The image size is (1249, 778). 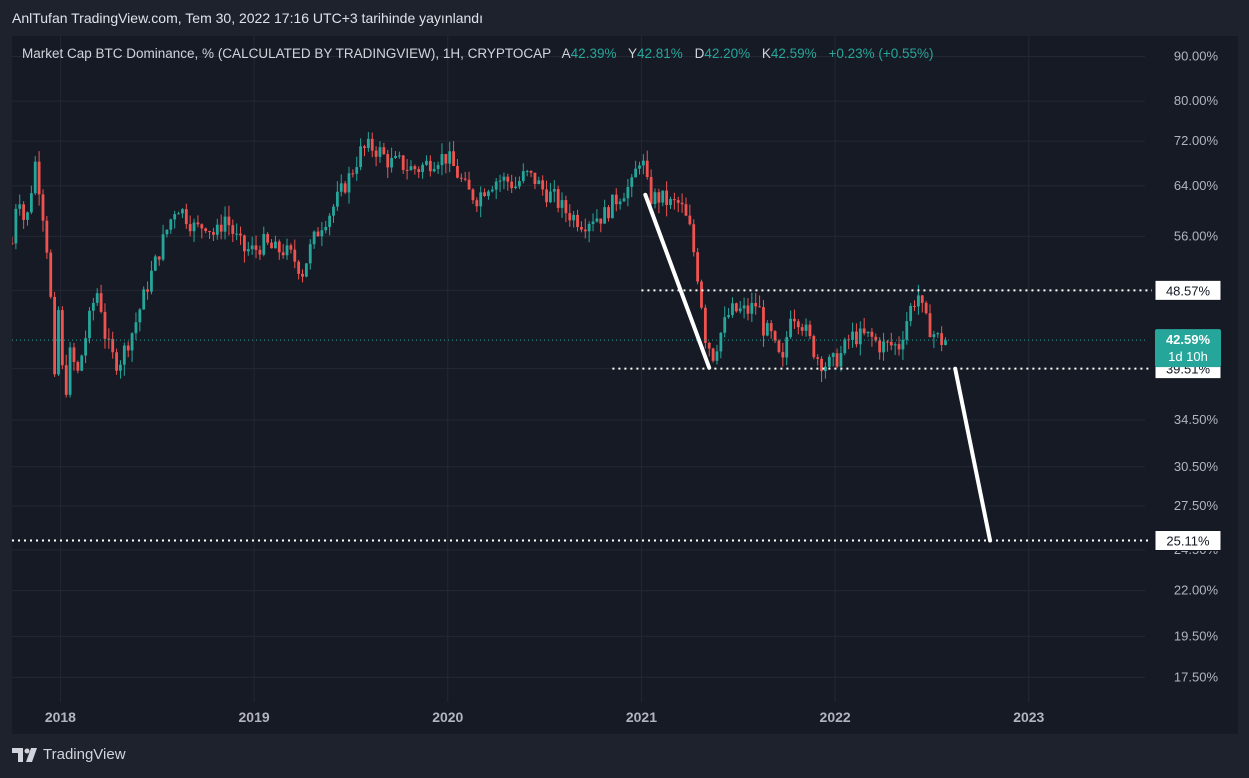 I want to click on legend-low-value: 42.20%, so click(x=727, y=53).